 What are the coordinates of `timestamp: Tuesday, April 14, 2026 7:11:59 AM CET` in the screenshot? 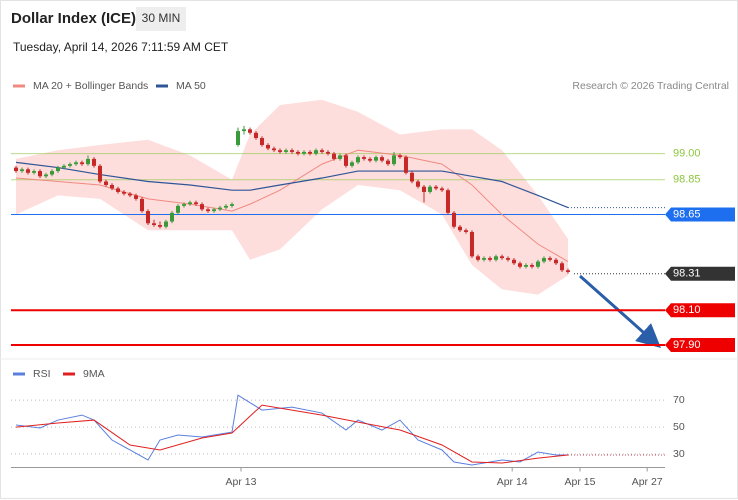 It's located at (121, 47).